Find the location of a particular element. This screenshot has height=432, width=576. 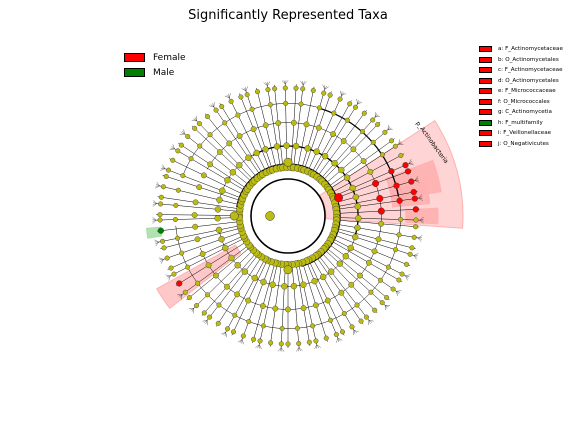

clade-highlight is located at coordinates (199, 277).